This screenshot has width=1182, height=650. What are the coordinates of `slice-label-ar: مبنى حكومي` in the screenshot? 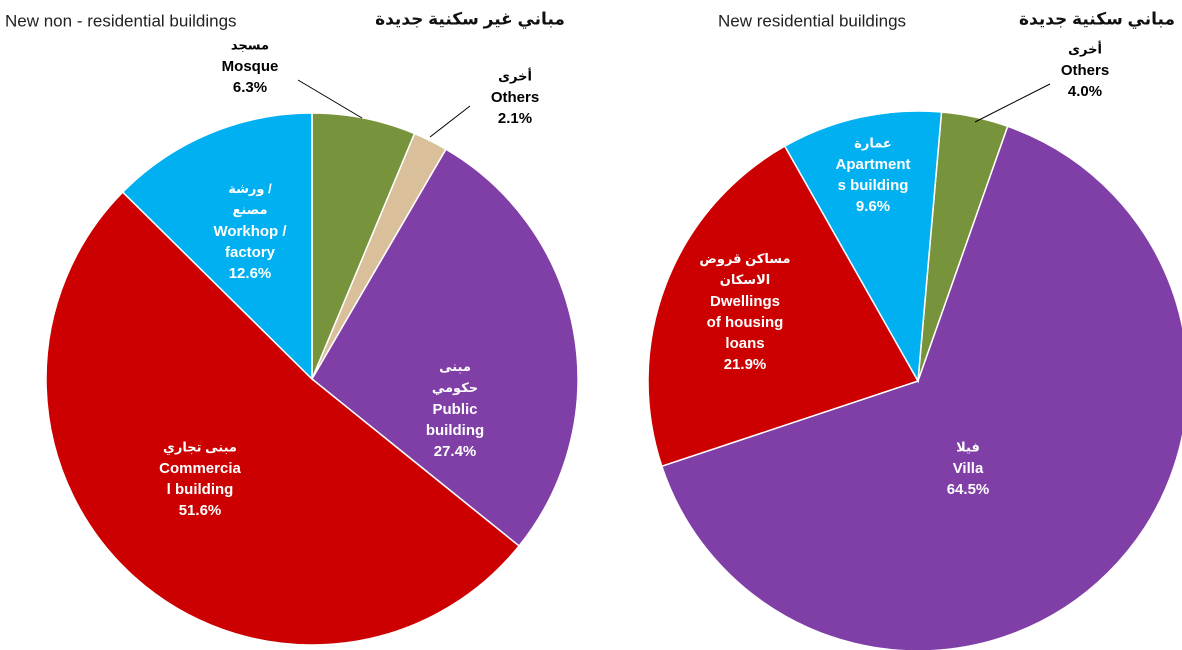 It's located at (455, 377).